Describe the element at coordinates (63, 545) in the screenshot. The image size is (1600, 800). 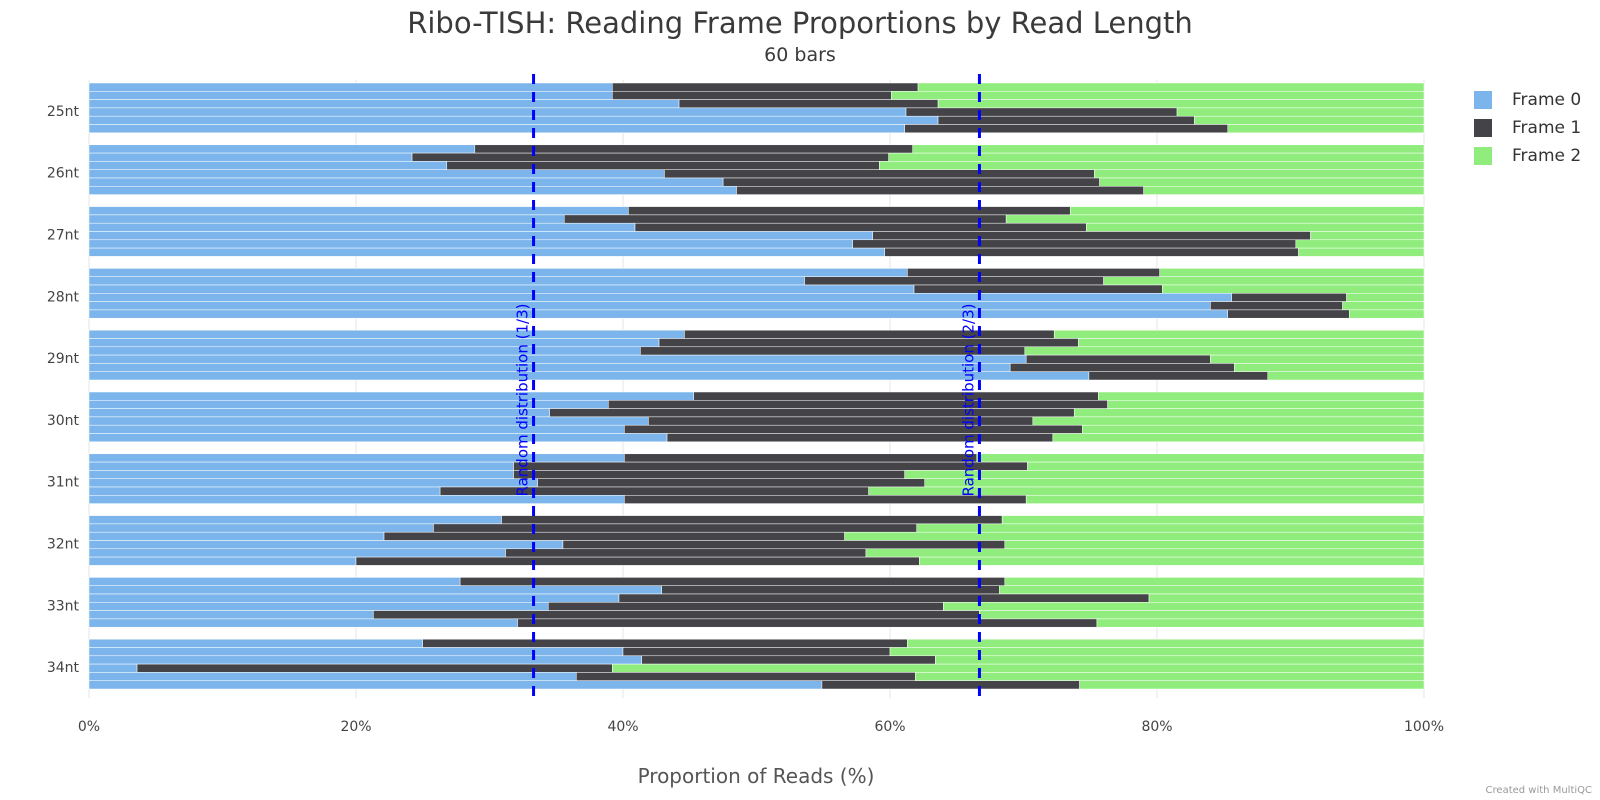
I see `y-tick-label: 32nt` at that location.